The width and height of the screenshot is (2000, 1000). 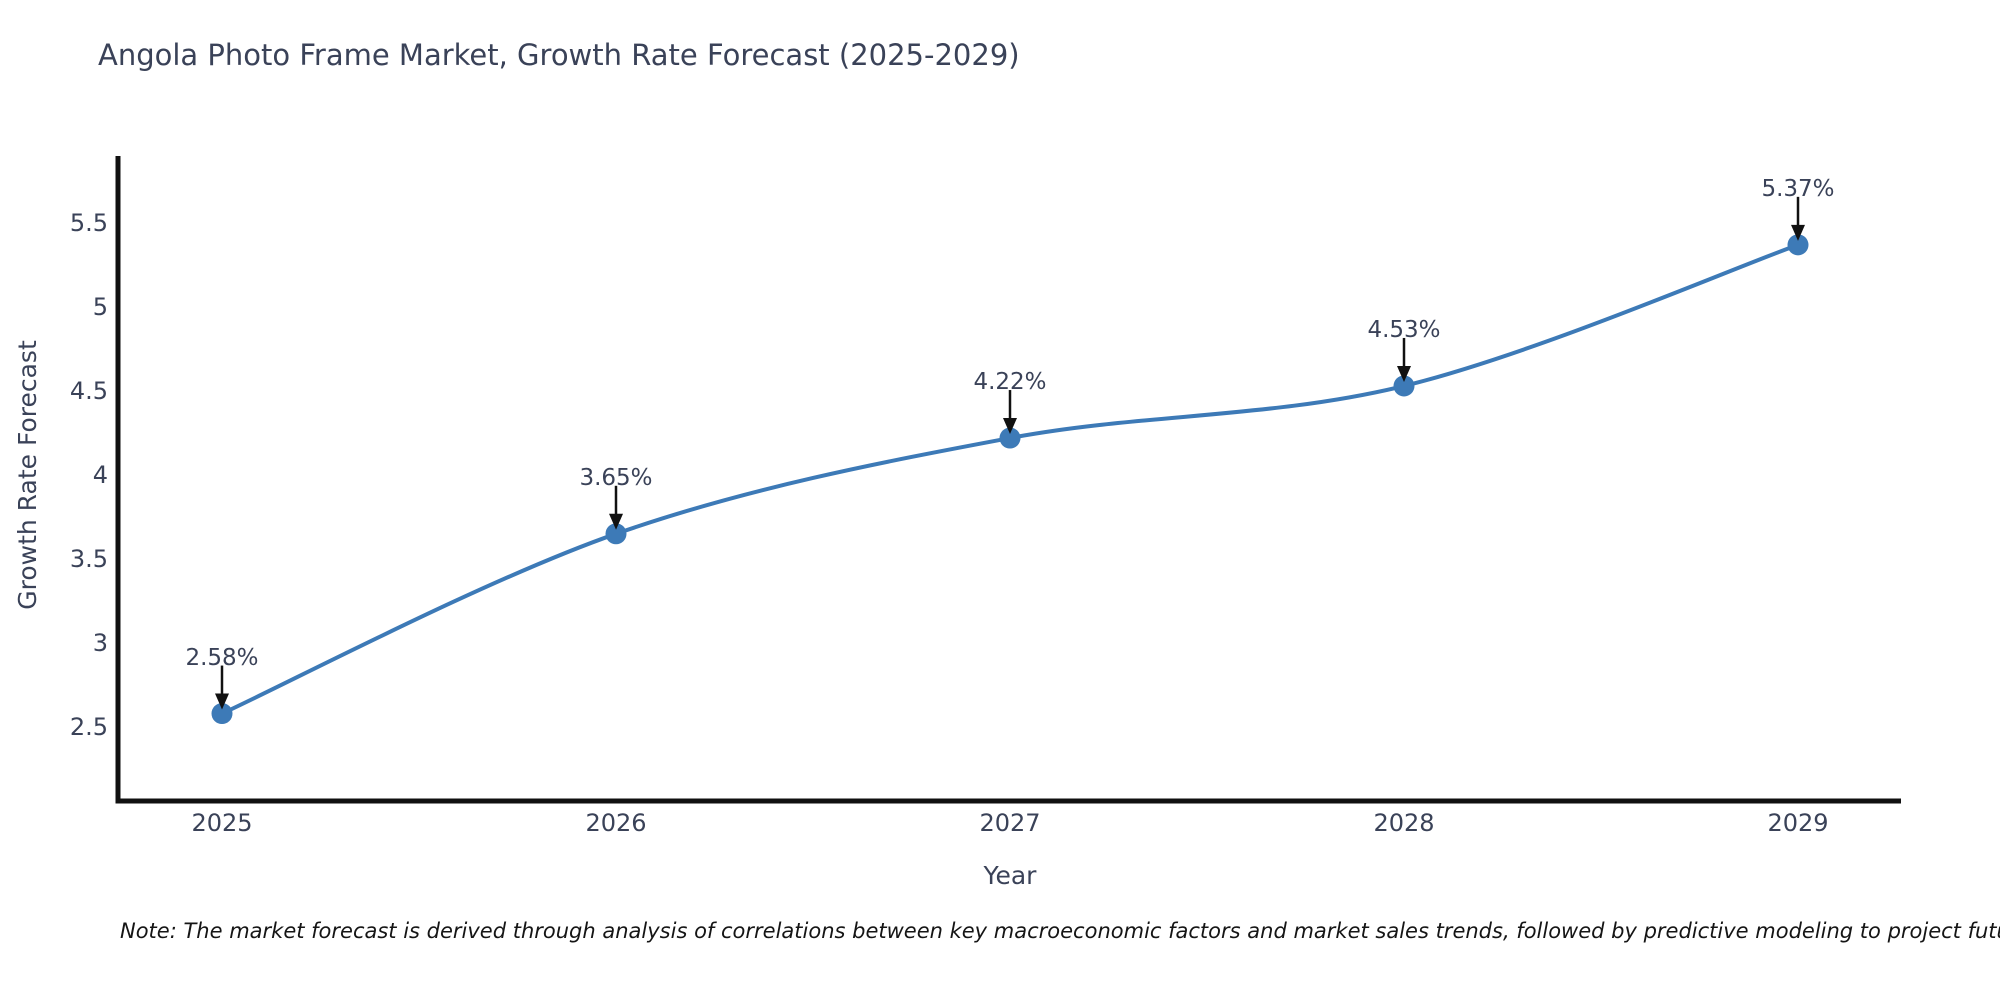 What do you see at coordinates (1010, 823) in the screenshot?
I see `x-tick-label: 2027` at bounding box center [1010, 823].